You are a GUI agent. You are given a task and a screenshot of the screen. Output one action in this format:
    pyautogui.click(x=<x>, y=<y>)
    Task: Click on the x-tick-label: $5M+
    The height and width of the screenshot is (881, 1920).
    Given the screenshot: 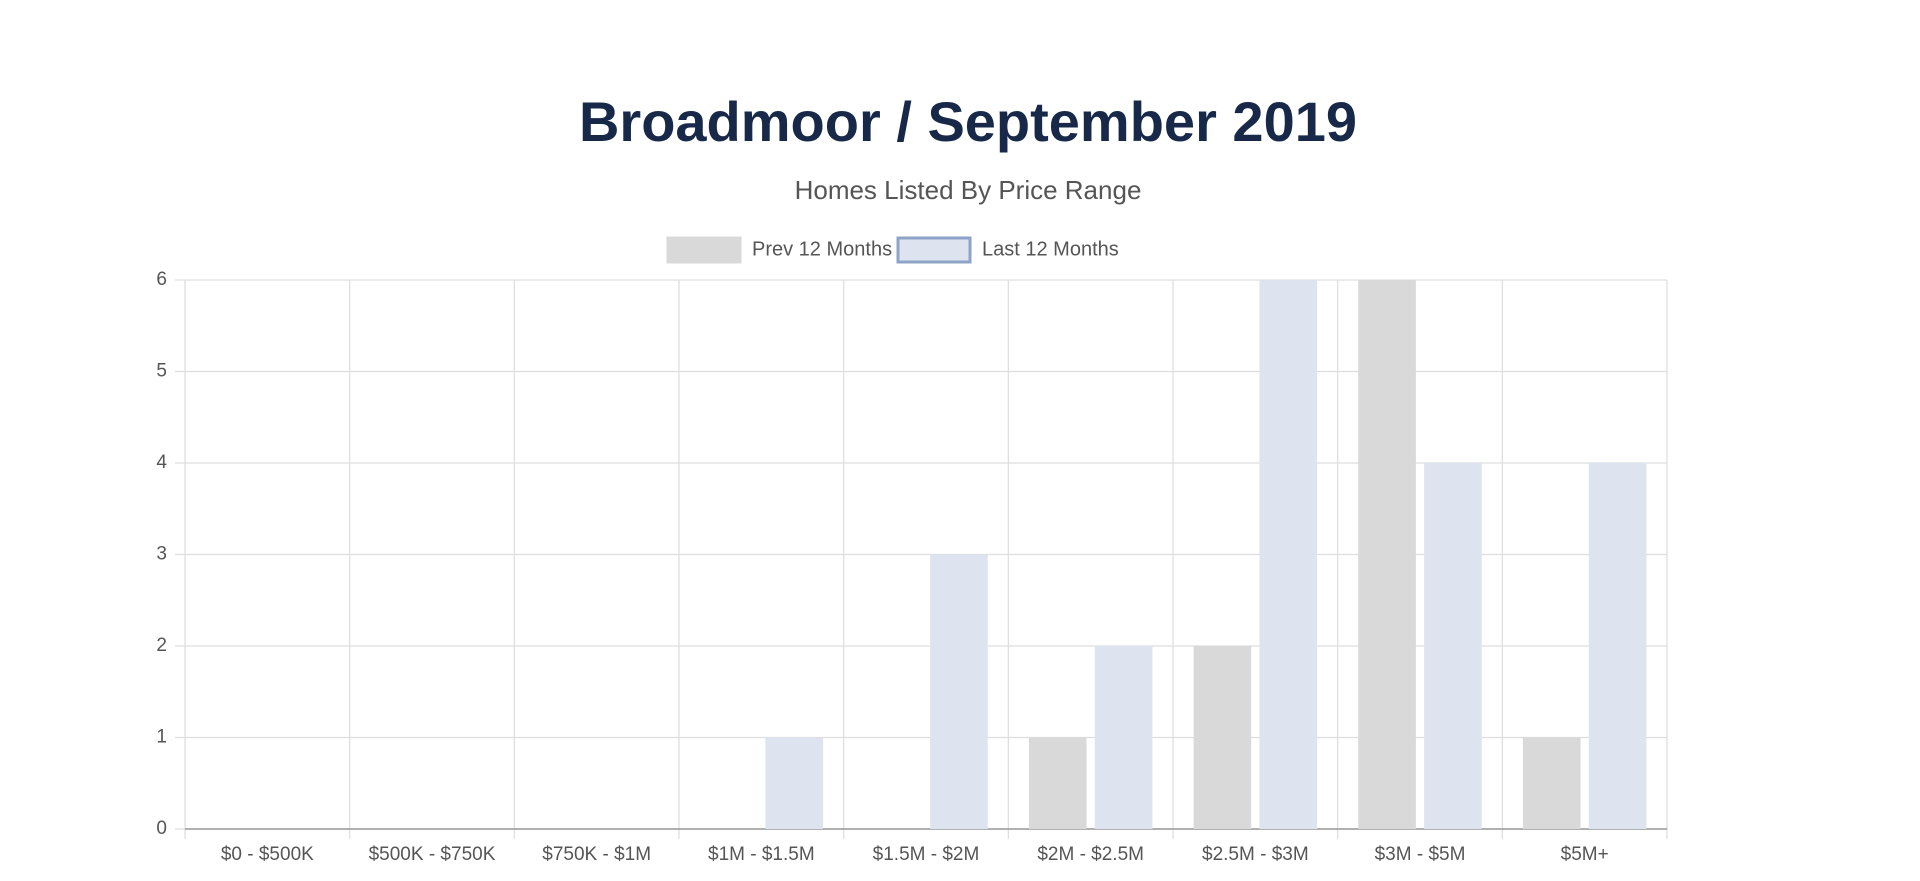 What is the action you would take?
    pyautogui.click(x=1585, y=854)
    